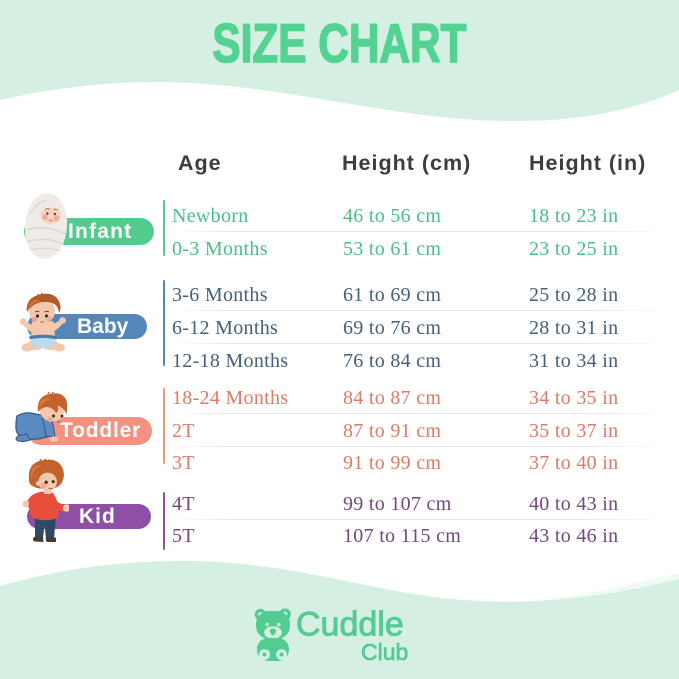 The height and width of the screenshot is (679, 679). What do you see at coordinates (384, 652) in the screenshot?
I see `svg-text: Club` at bounding box center [384, 652].